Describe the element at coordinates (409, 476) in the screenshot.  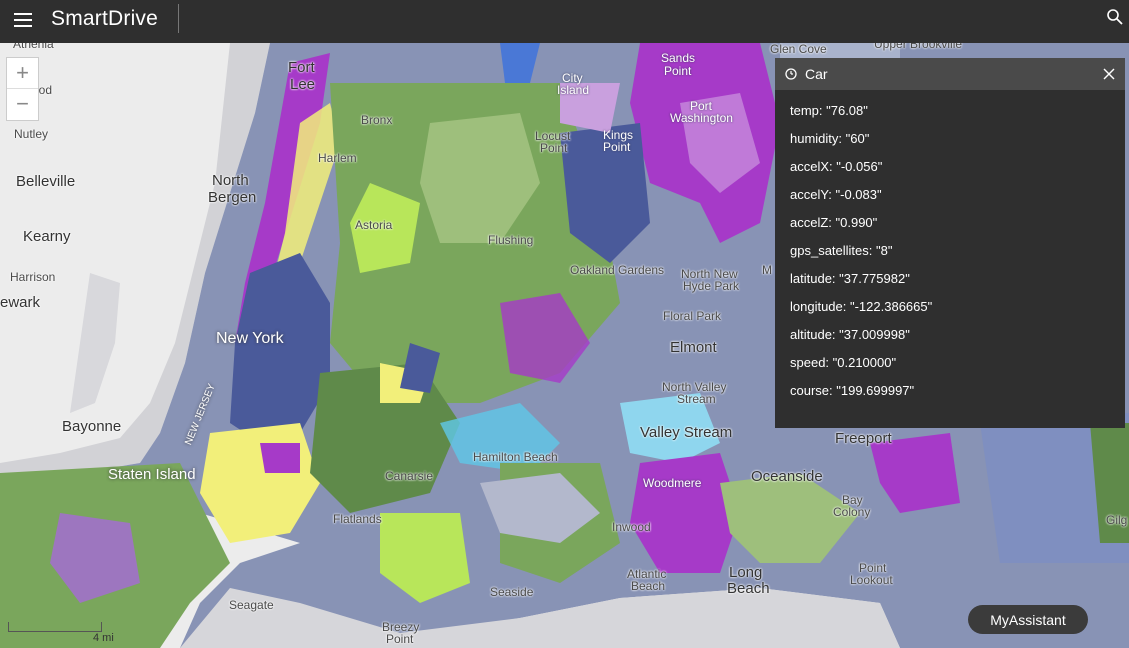
I see `map-label: Canarsie` at that location.